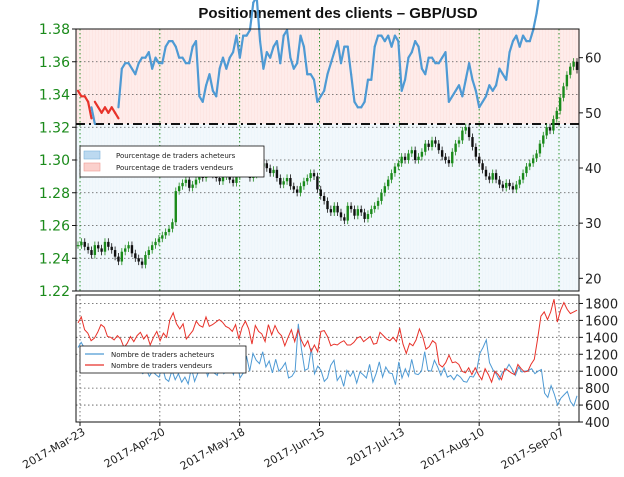 This screenshot has width=624, height=477. What do you see at coordinates (376, 446) in the screenshot?
I see `date-tick-label: 2017-Jul-13` at bounding box center [376, 446].